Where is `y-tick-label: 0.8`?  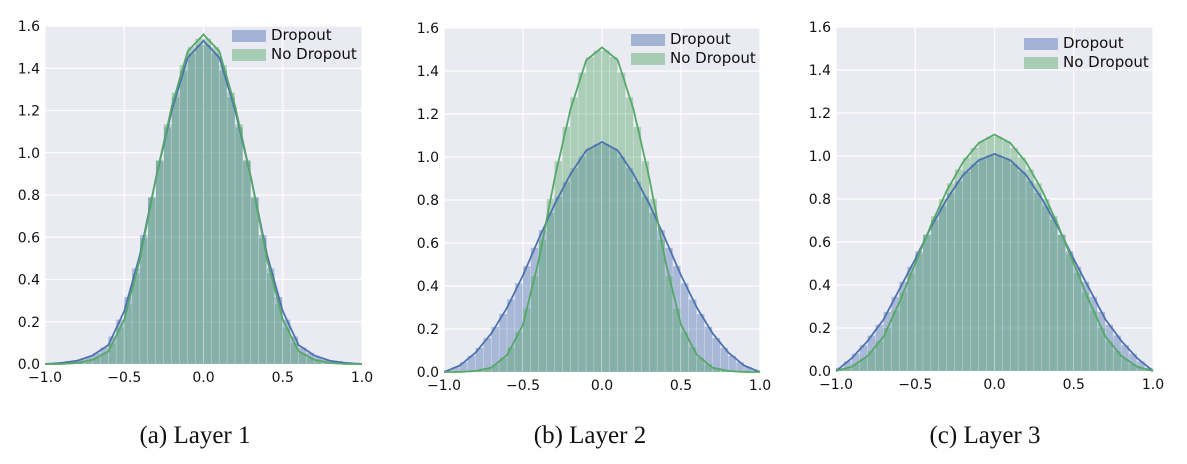 y-tick-label: 0.8 is located at coordinates (820, 200).